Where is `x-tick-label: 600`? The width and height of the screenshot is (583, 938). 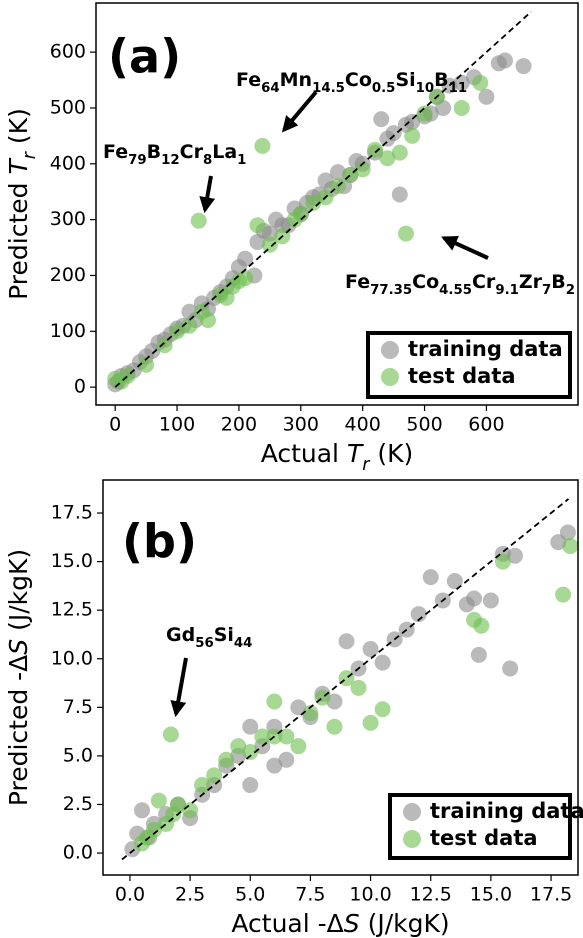 x-tick-label: 600 is located at coordinates (486, 425).